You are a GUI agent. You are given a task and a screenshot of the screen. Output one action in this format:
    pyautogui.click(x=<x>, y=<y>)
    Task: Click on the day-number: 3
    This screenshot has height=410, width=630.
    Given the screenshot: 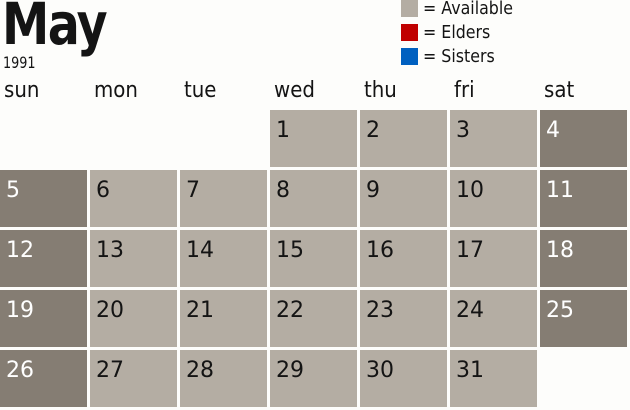 What is the action you would take?
    pyautogui.click(x=463, y=130)
    